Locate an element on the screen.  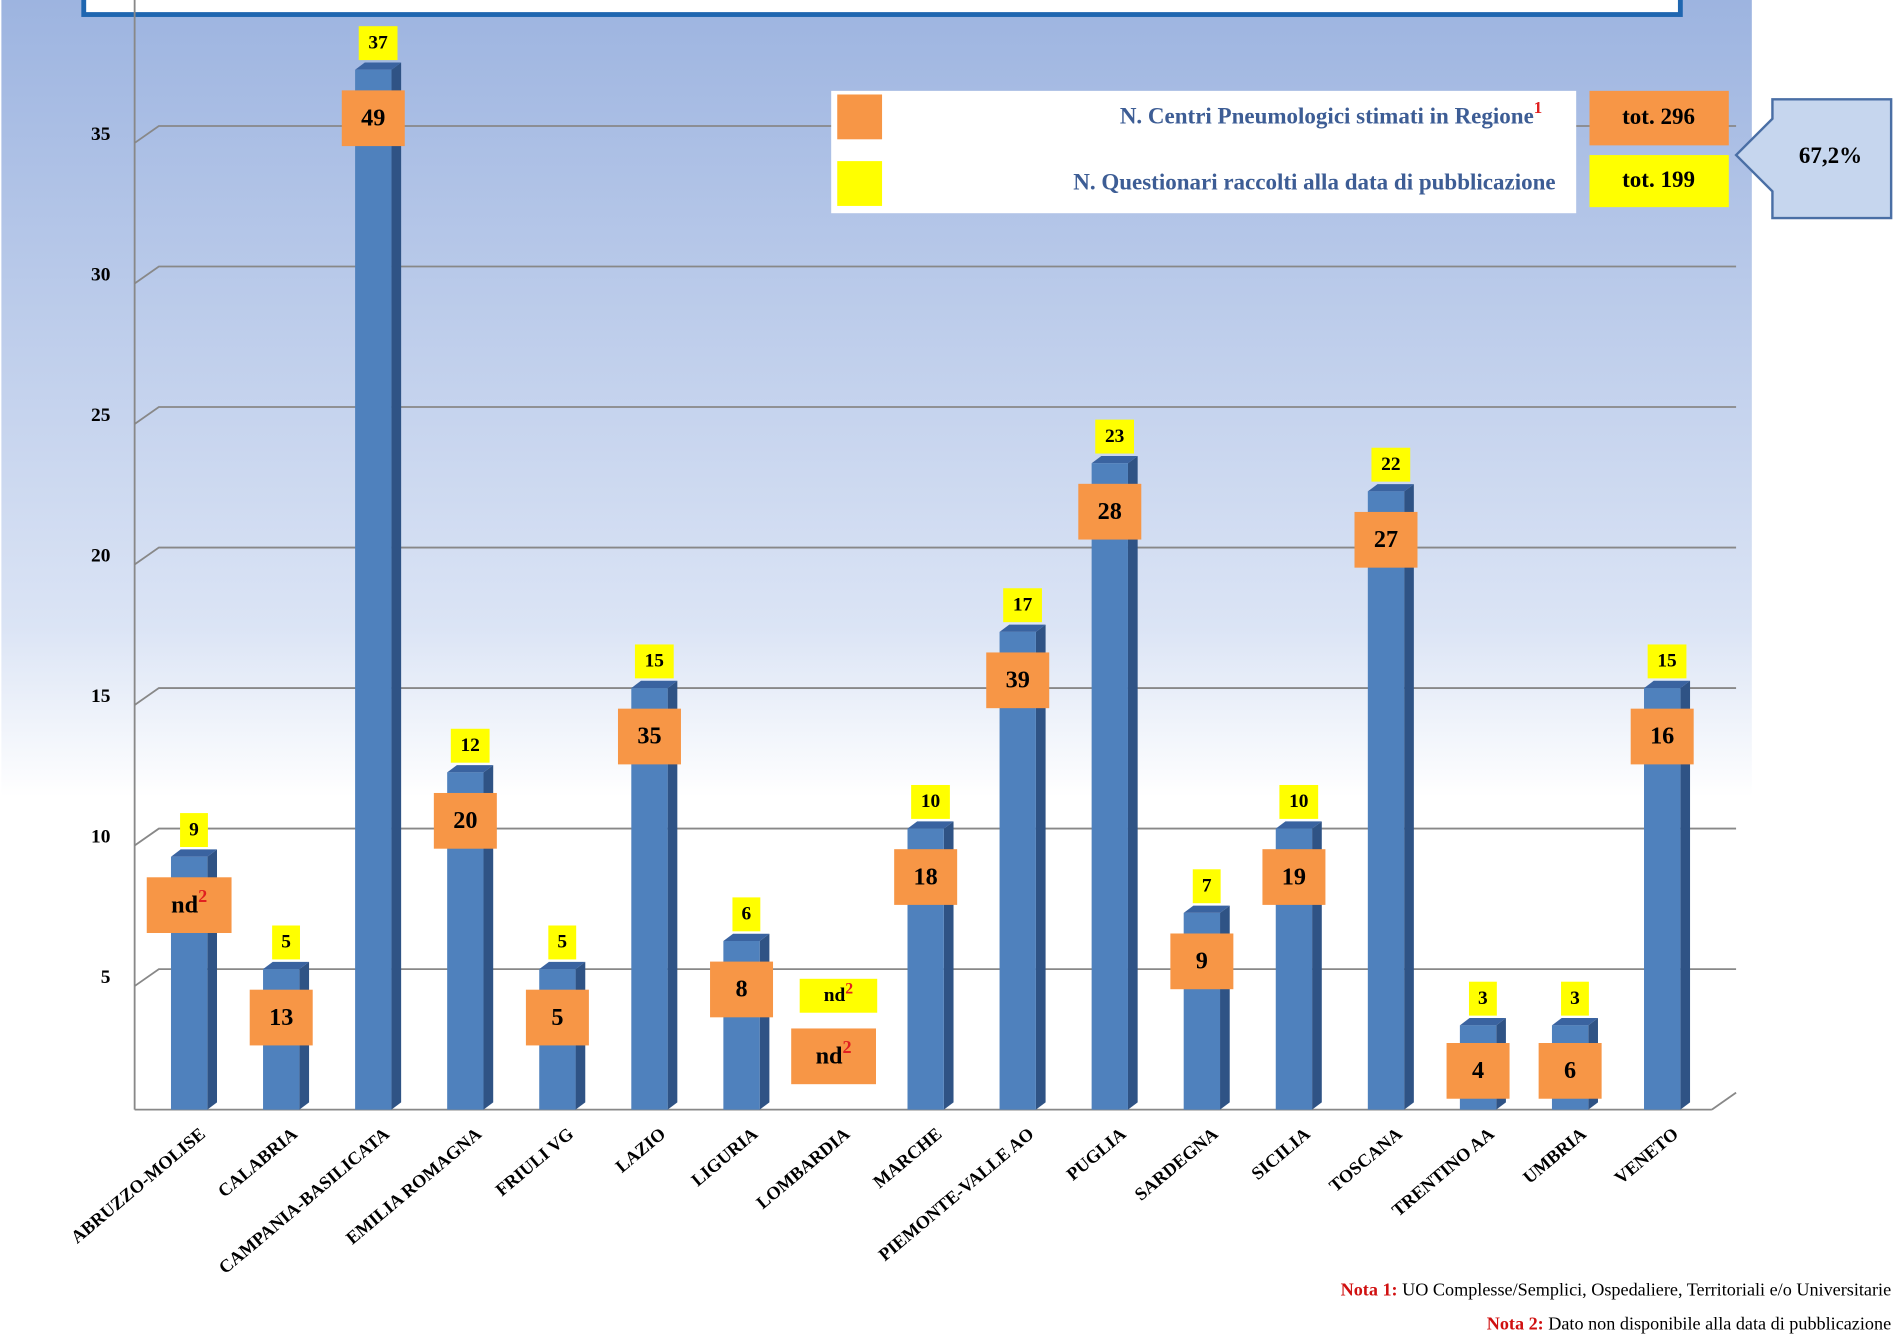
value-label: 22 is located at coordinates (1390, 464).